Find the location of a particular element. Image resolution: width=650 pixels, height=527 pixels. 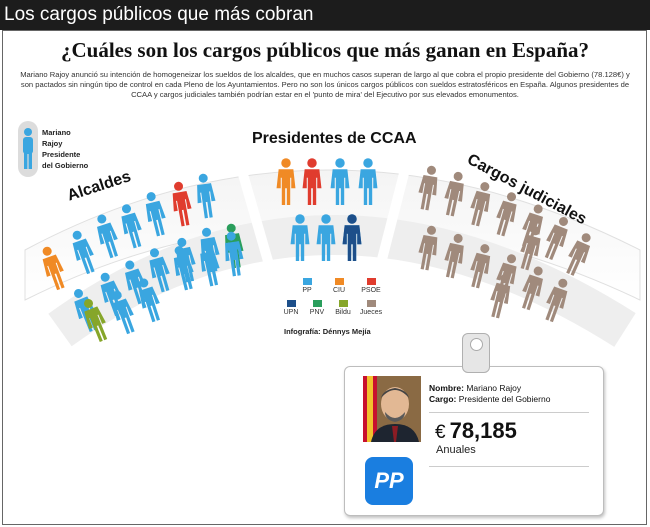

window-title-bar: Los cargos públicos que más cobran is located at coordinates (325, 15).